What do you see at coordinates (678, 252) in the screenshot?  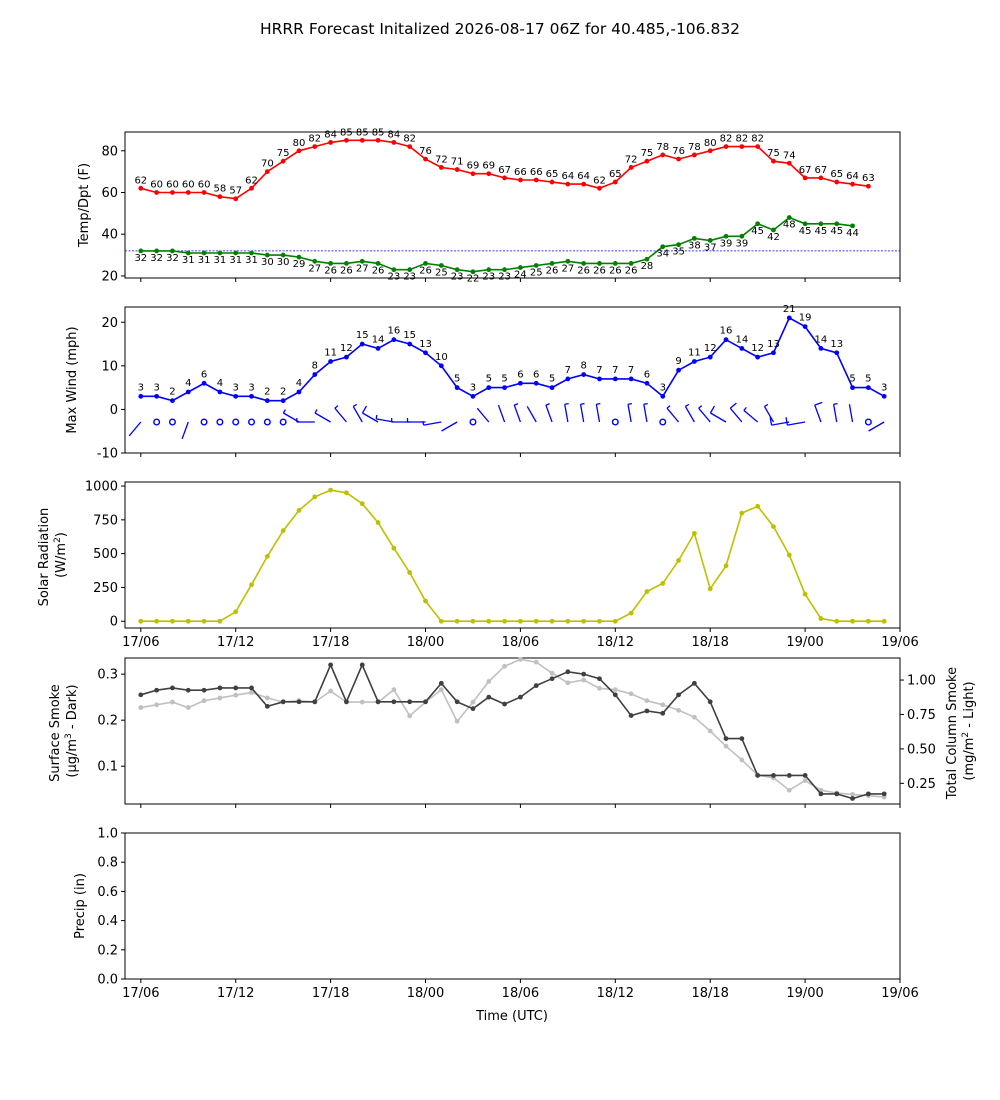 I see `dewpoint-data-label: 35` at bounding box center [678, 252].